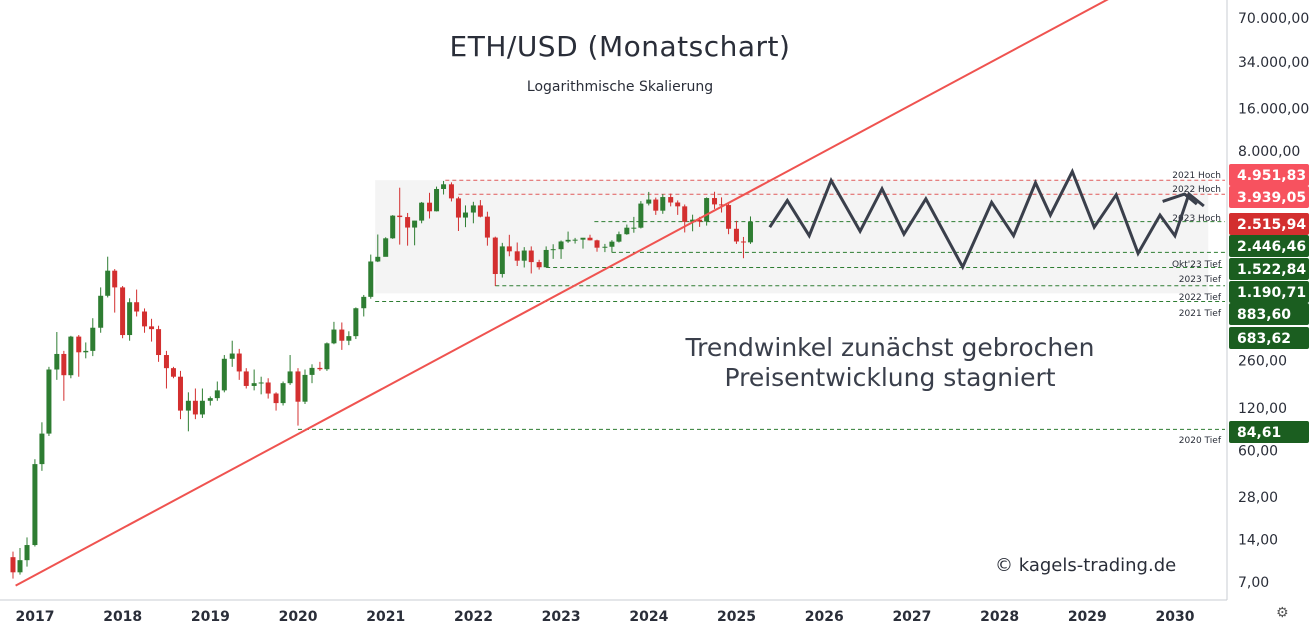 Image resolution: width=1314 pixels, height=630 pixels. What do you see at coordinates (1196, 176) in the screenshot?
I see `level-label: 2021 Hoch` at bounding box center [1196, 176].